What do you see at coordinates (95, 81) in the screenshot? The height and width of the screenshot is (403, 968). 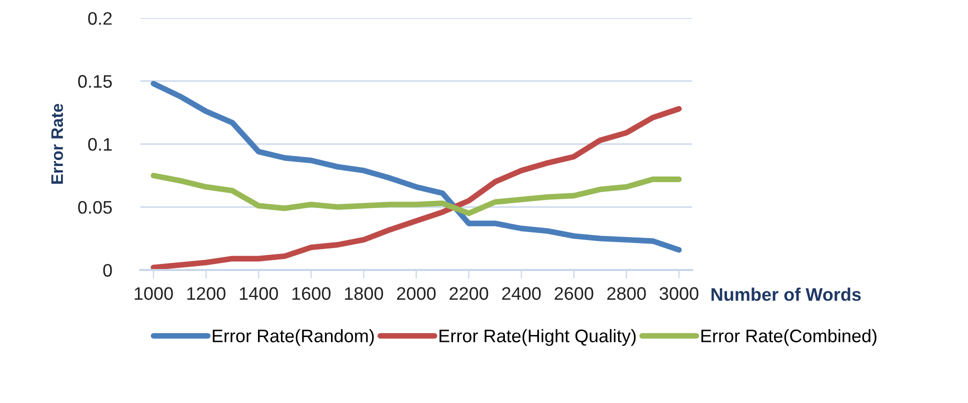 I see `y-tick-label: 0.15` at bounding box center [95, 81].